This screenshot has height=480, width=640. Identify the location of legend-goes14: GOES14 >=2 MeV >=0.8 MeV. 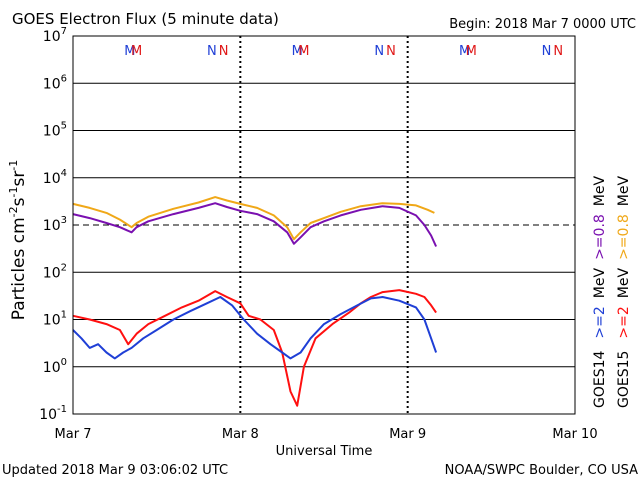
(600, 291).